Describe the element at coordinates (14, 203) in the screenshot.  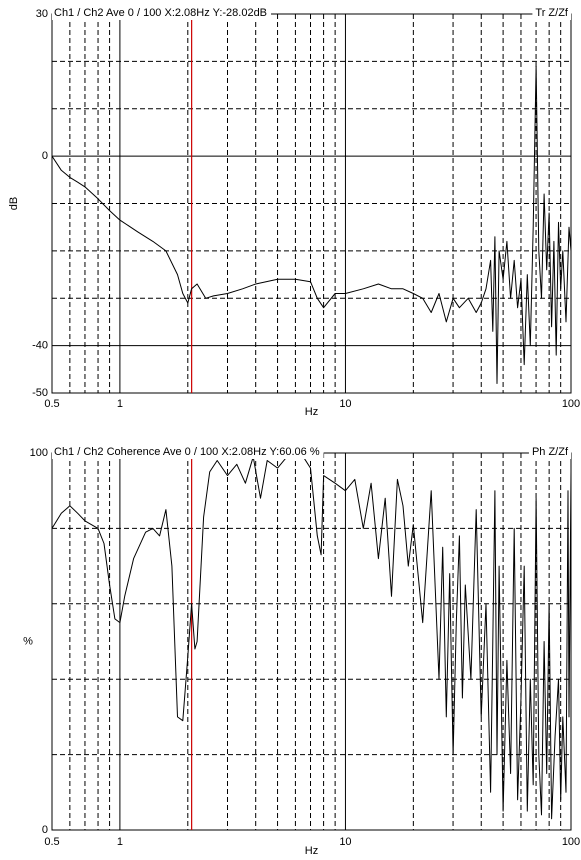
I see `y-axis-label: dB` at that location.